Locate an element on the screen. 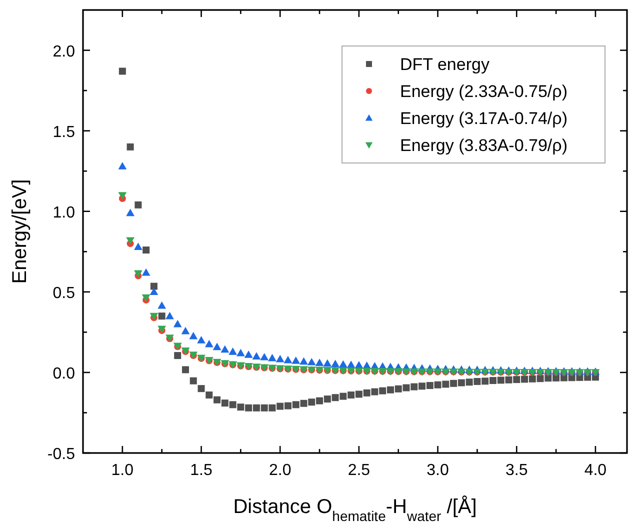  x-tick-label: 1.5 is located at coordinates (201, 470).